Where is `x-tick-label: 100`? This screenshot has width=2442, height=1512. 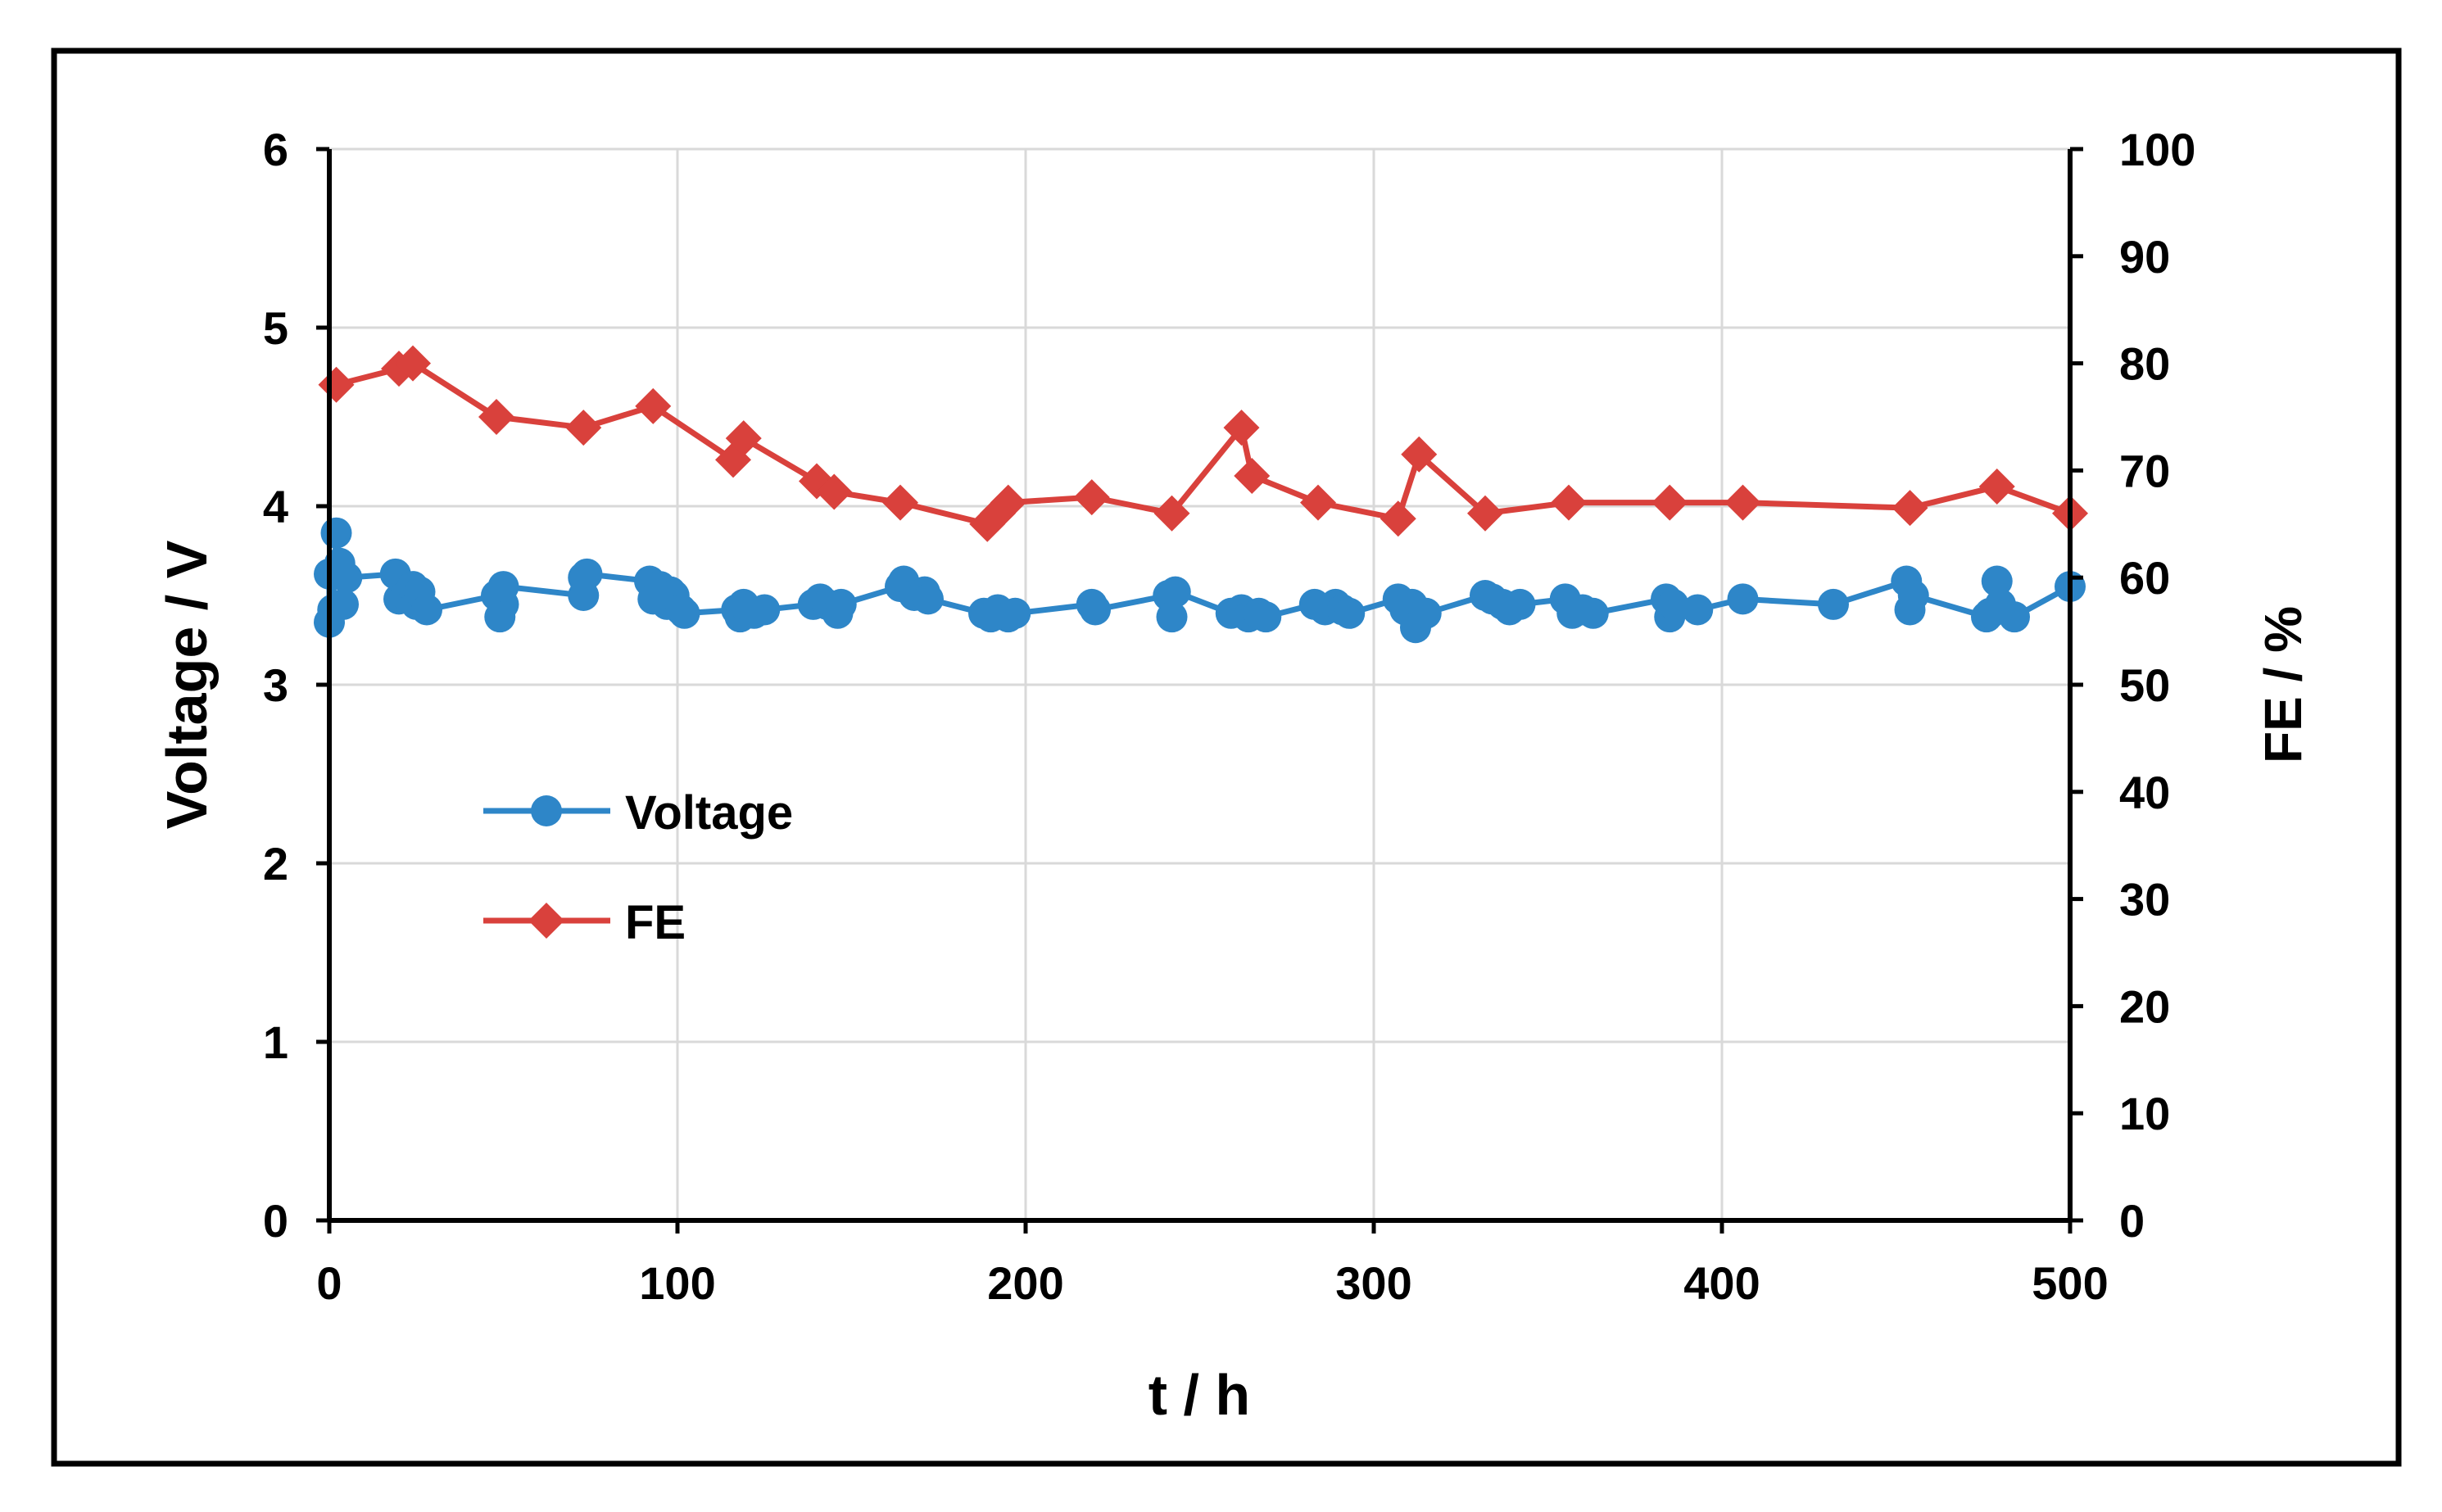 x-tick-label: 100 is located at coordinates (677, 1283).